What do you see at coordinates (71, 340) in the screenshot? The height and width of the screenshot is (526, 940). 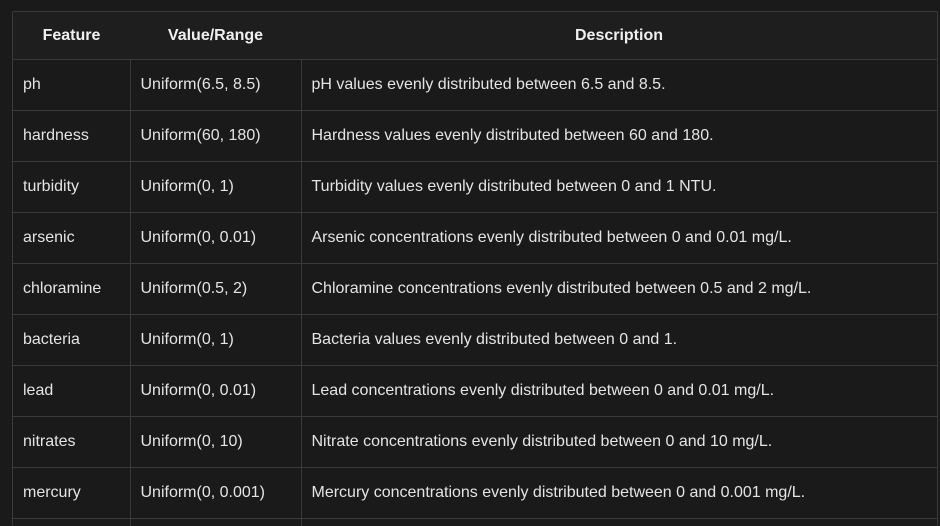 I see `cell-feature: bacteria` at bounding box center [71, 340].